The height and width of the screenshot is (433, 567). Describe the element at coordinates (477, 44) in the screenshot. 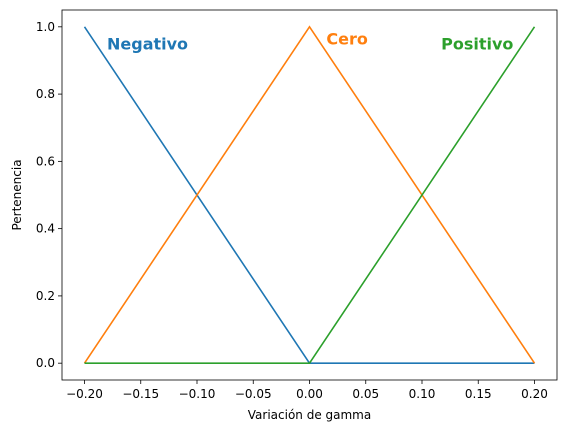

I see `series-label-positivo: Positivo` at that location.